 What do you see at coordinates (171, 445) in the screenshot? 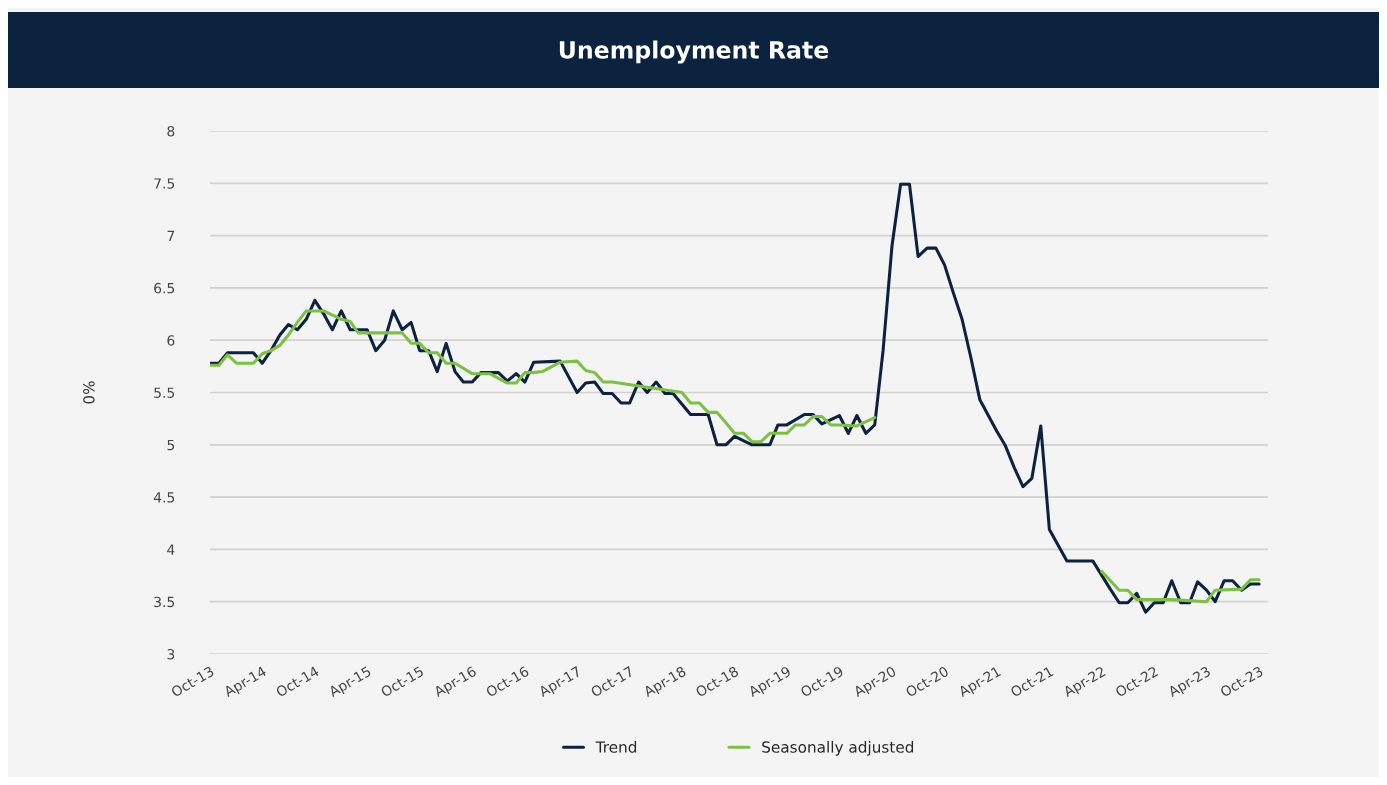
I see `y-tick-label: 5` at bounding box center [171, 445].